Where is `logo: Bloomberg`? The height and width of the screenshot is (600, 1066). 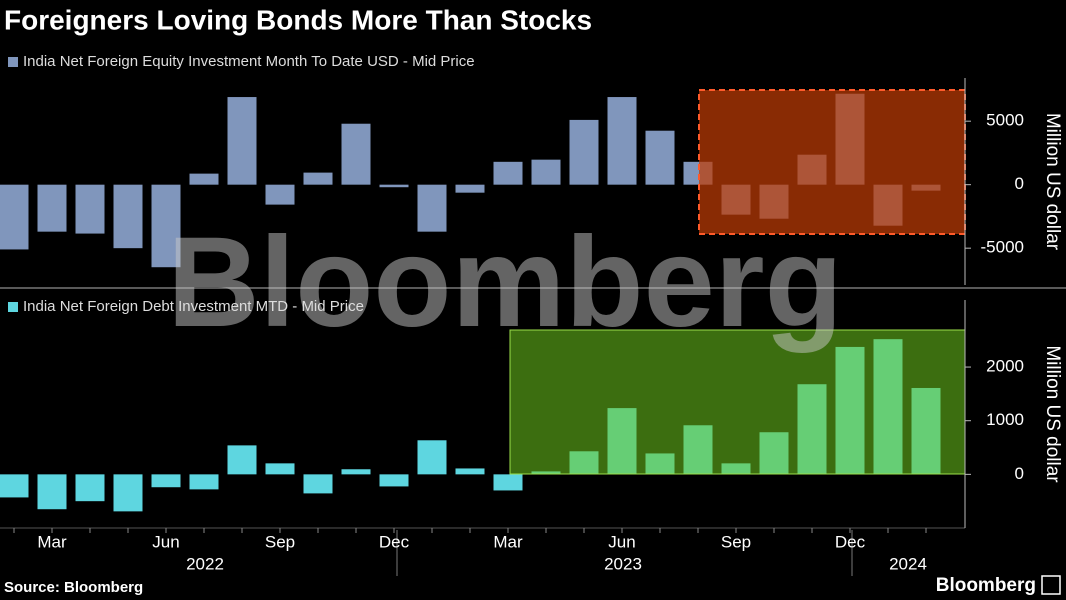
logo: Bloomberg is located at coordinates (986, 585).